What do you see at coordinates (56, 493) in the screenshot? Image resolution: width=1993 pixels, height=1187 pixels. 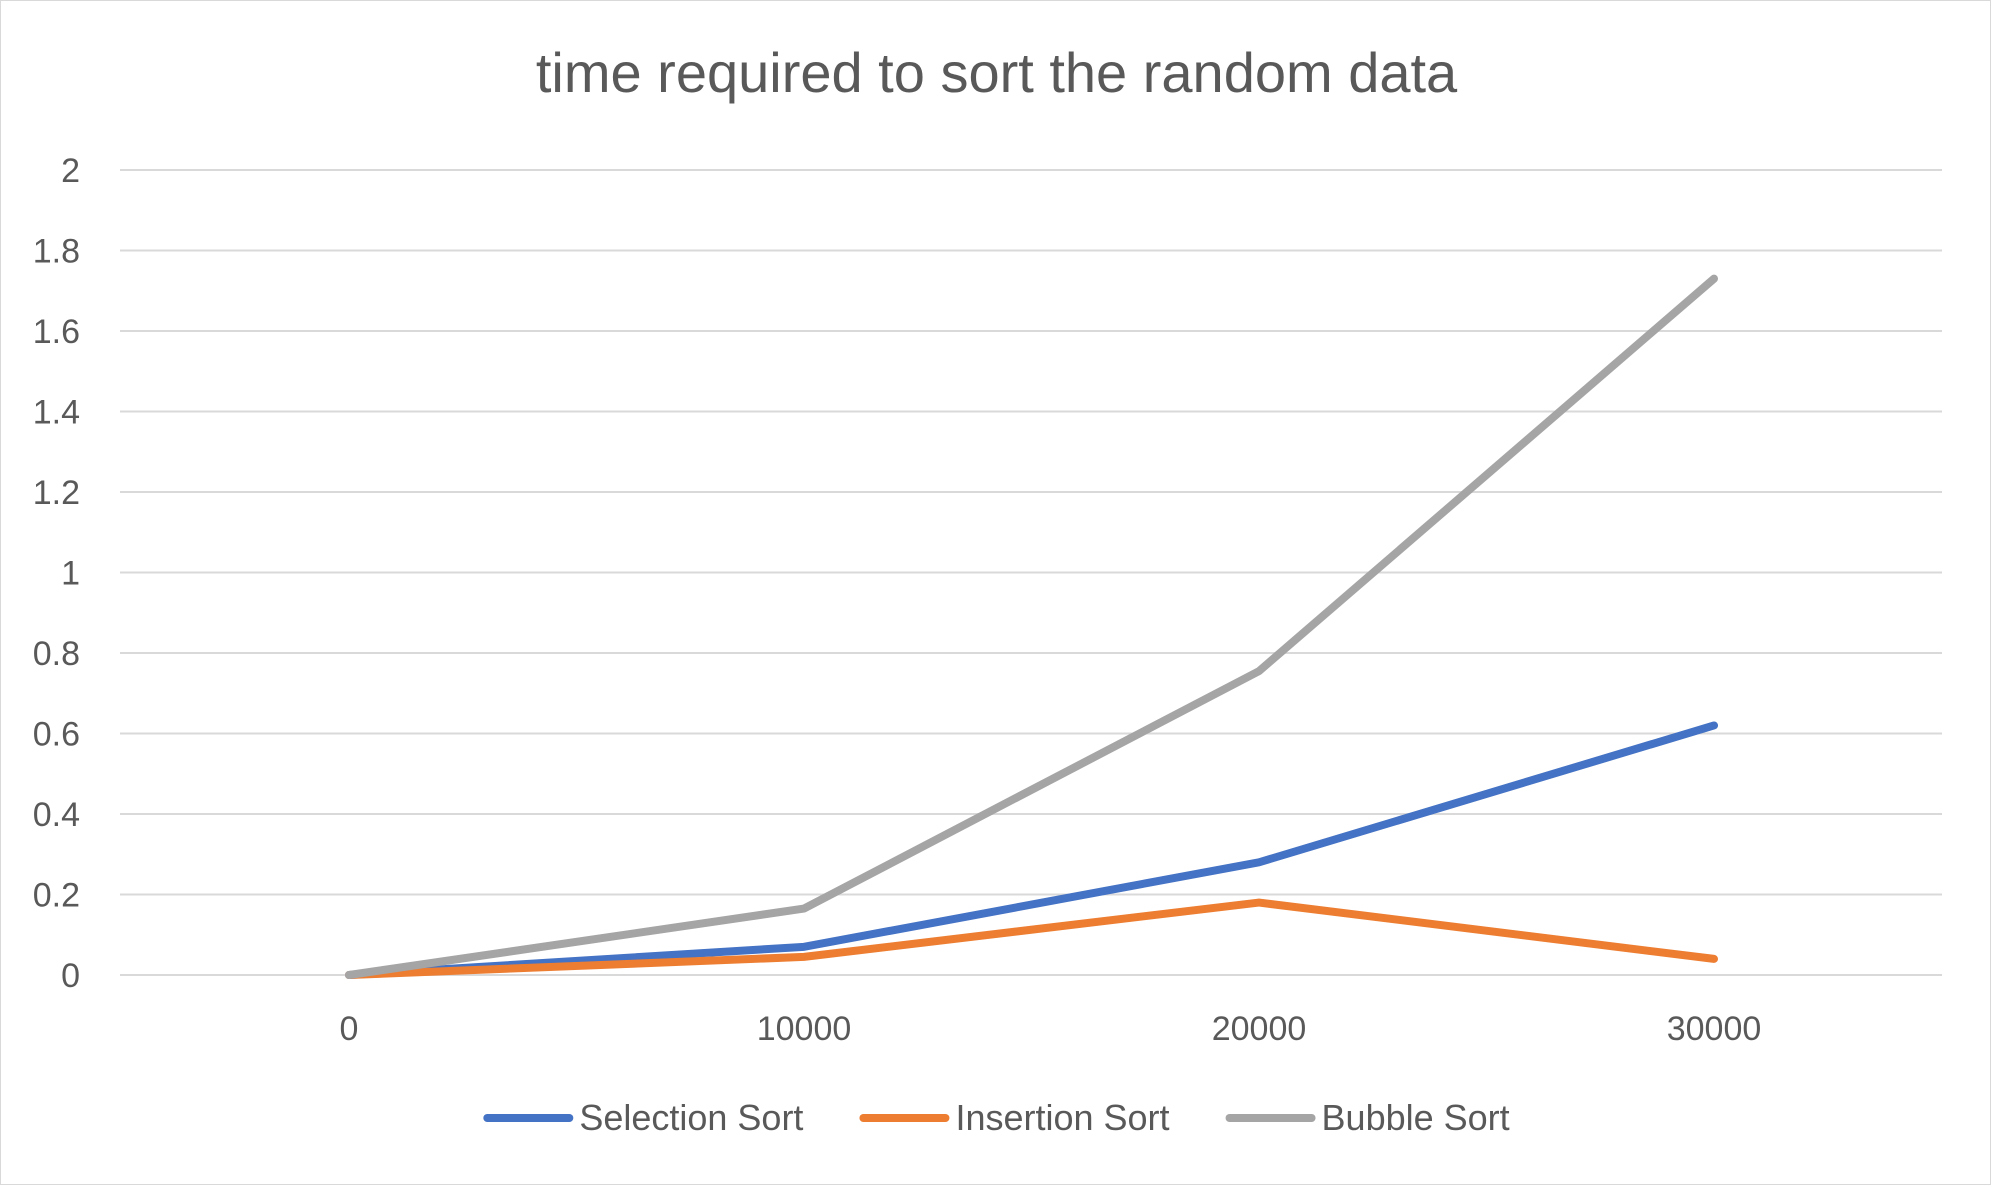 I see `y-tick-label: 1.2` at bounding box center [56, 493].